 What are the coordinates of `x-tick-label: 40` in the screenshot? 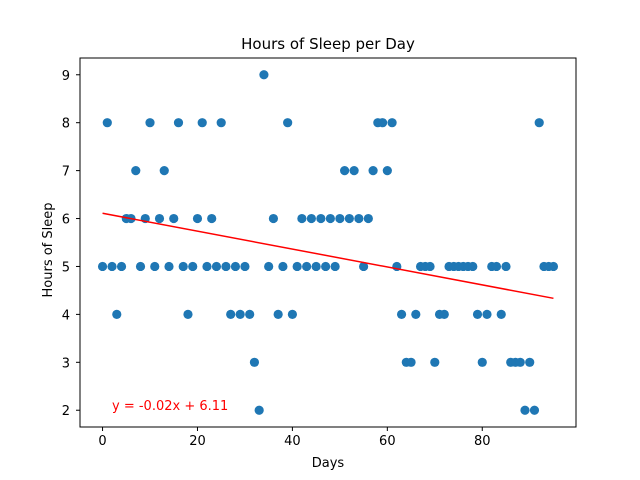 It's located at (292, 441).